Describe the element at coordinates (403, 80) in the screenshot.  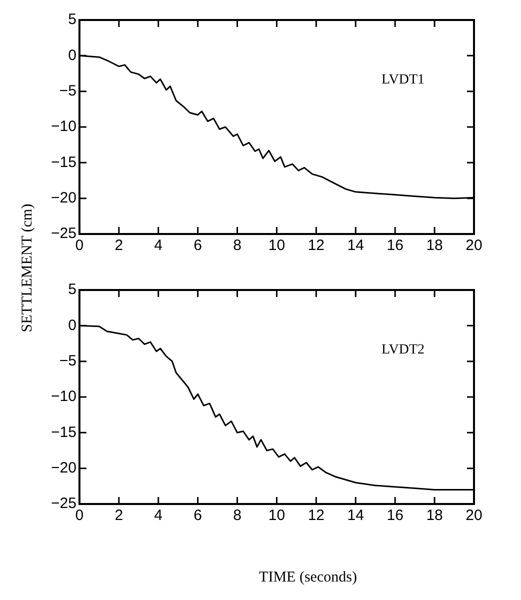
I see `annotation: LVDT1` at that location.